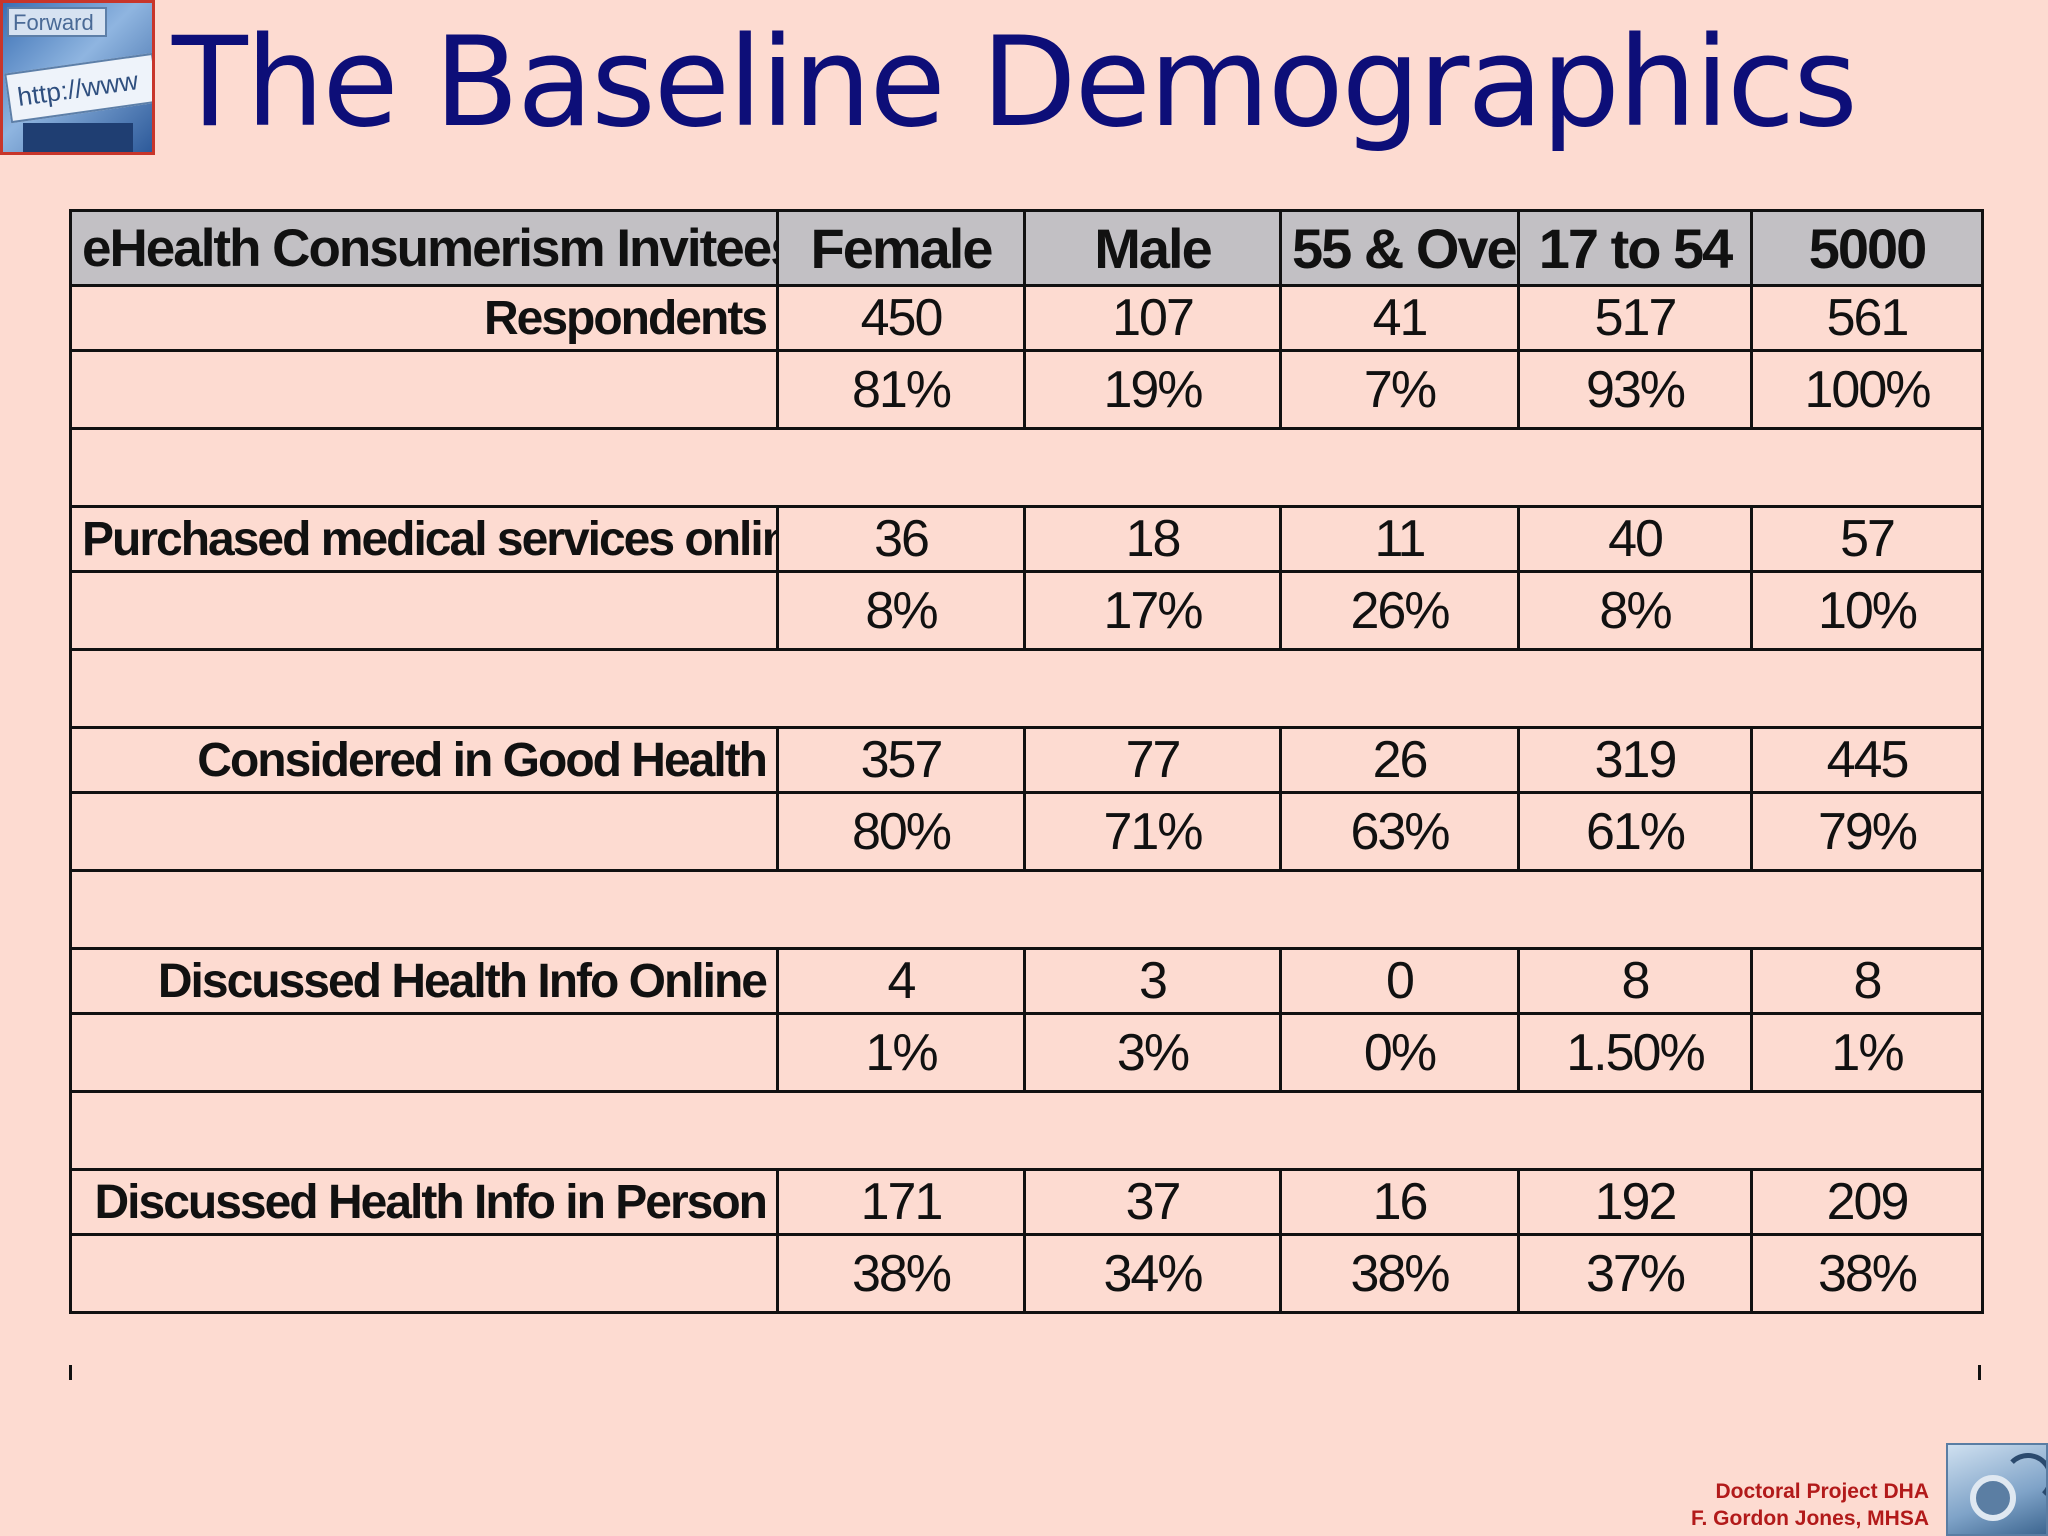  I want to click on header-cell-5000: 5000, so click(1867, 248).